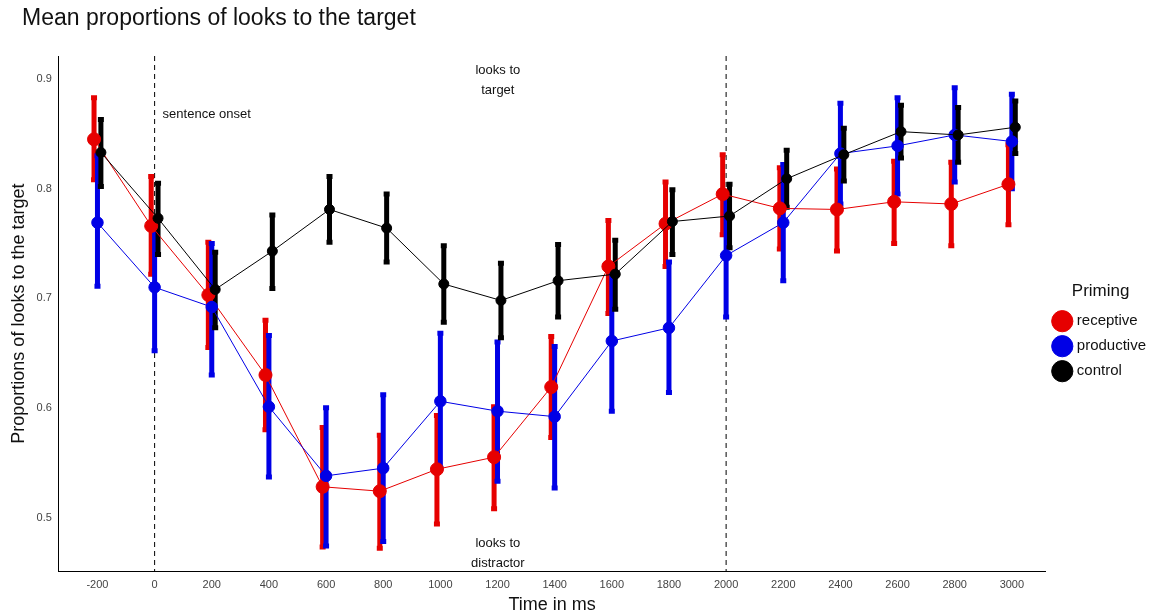 The height and width of the screenshot is (616, 1160). Describe the element at coordinates (1100, 291) in the screenshot. I see `legend-title: Priming` at that location.